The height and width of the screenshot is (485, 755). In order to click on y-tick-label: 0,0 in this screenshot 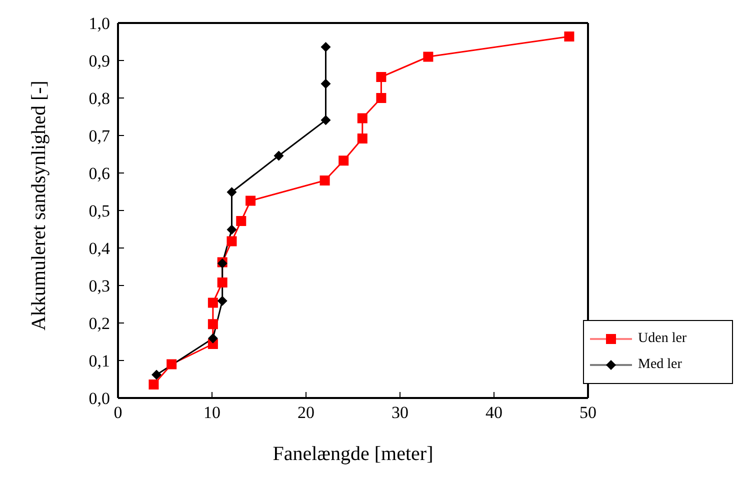, I will do `click(99, 398)`.